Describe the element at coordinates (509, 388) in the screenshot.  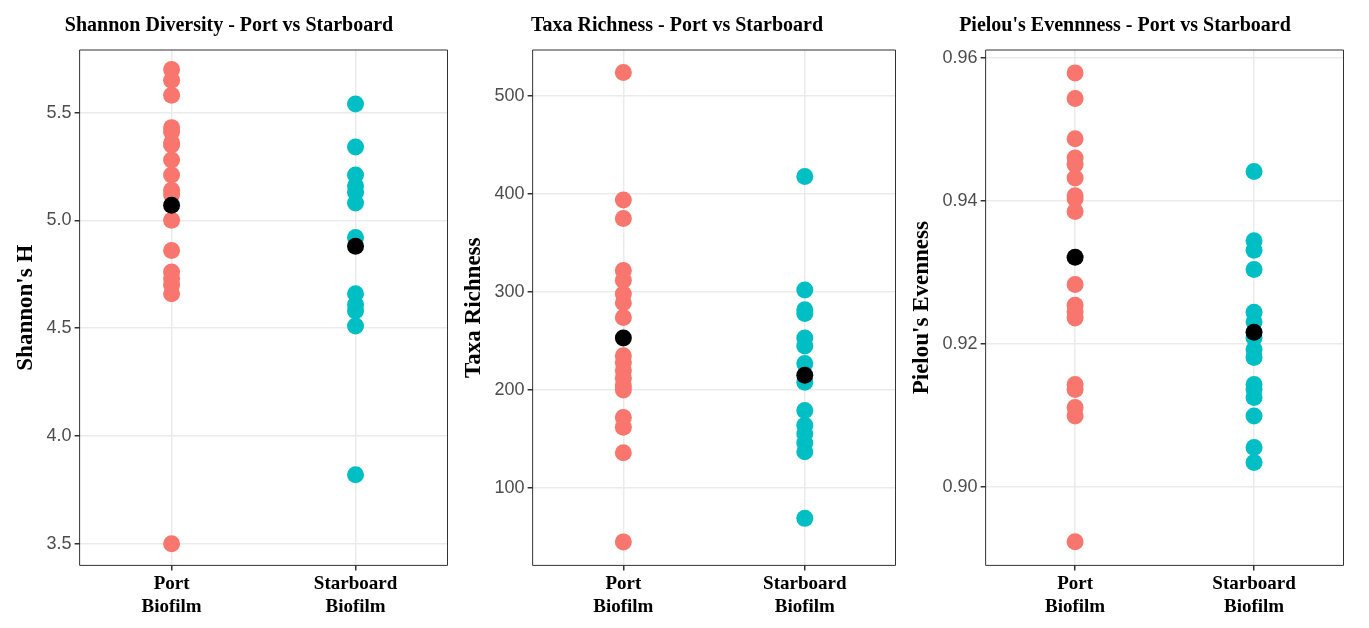
I see `y-tick-label: 200` at that location.